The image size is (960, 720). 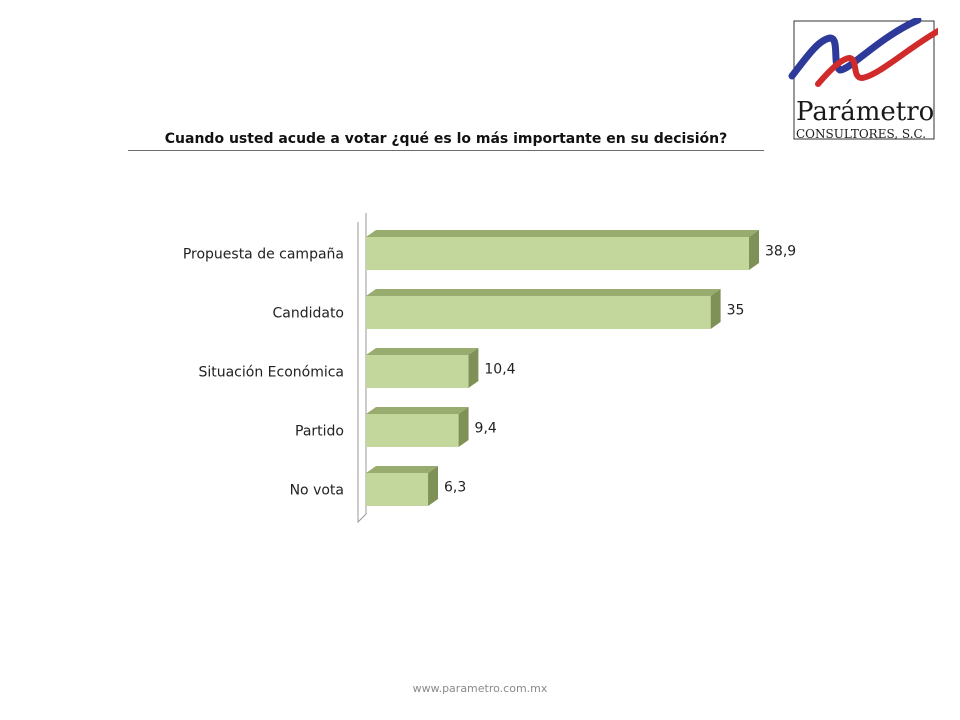 I want to click on data-label: 38,9, so click(x=780, y=252).